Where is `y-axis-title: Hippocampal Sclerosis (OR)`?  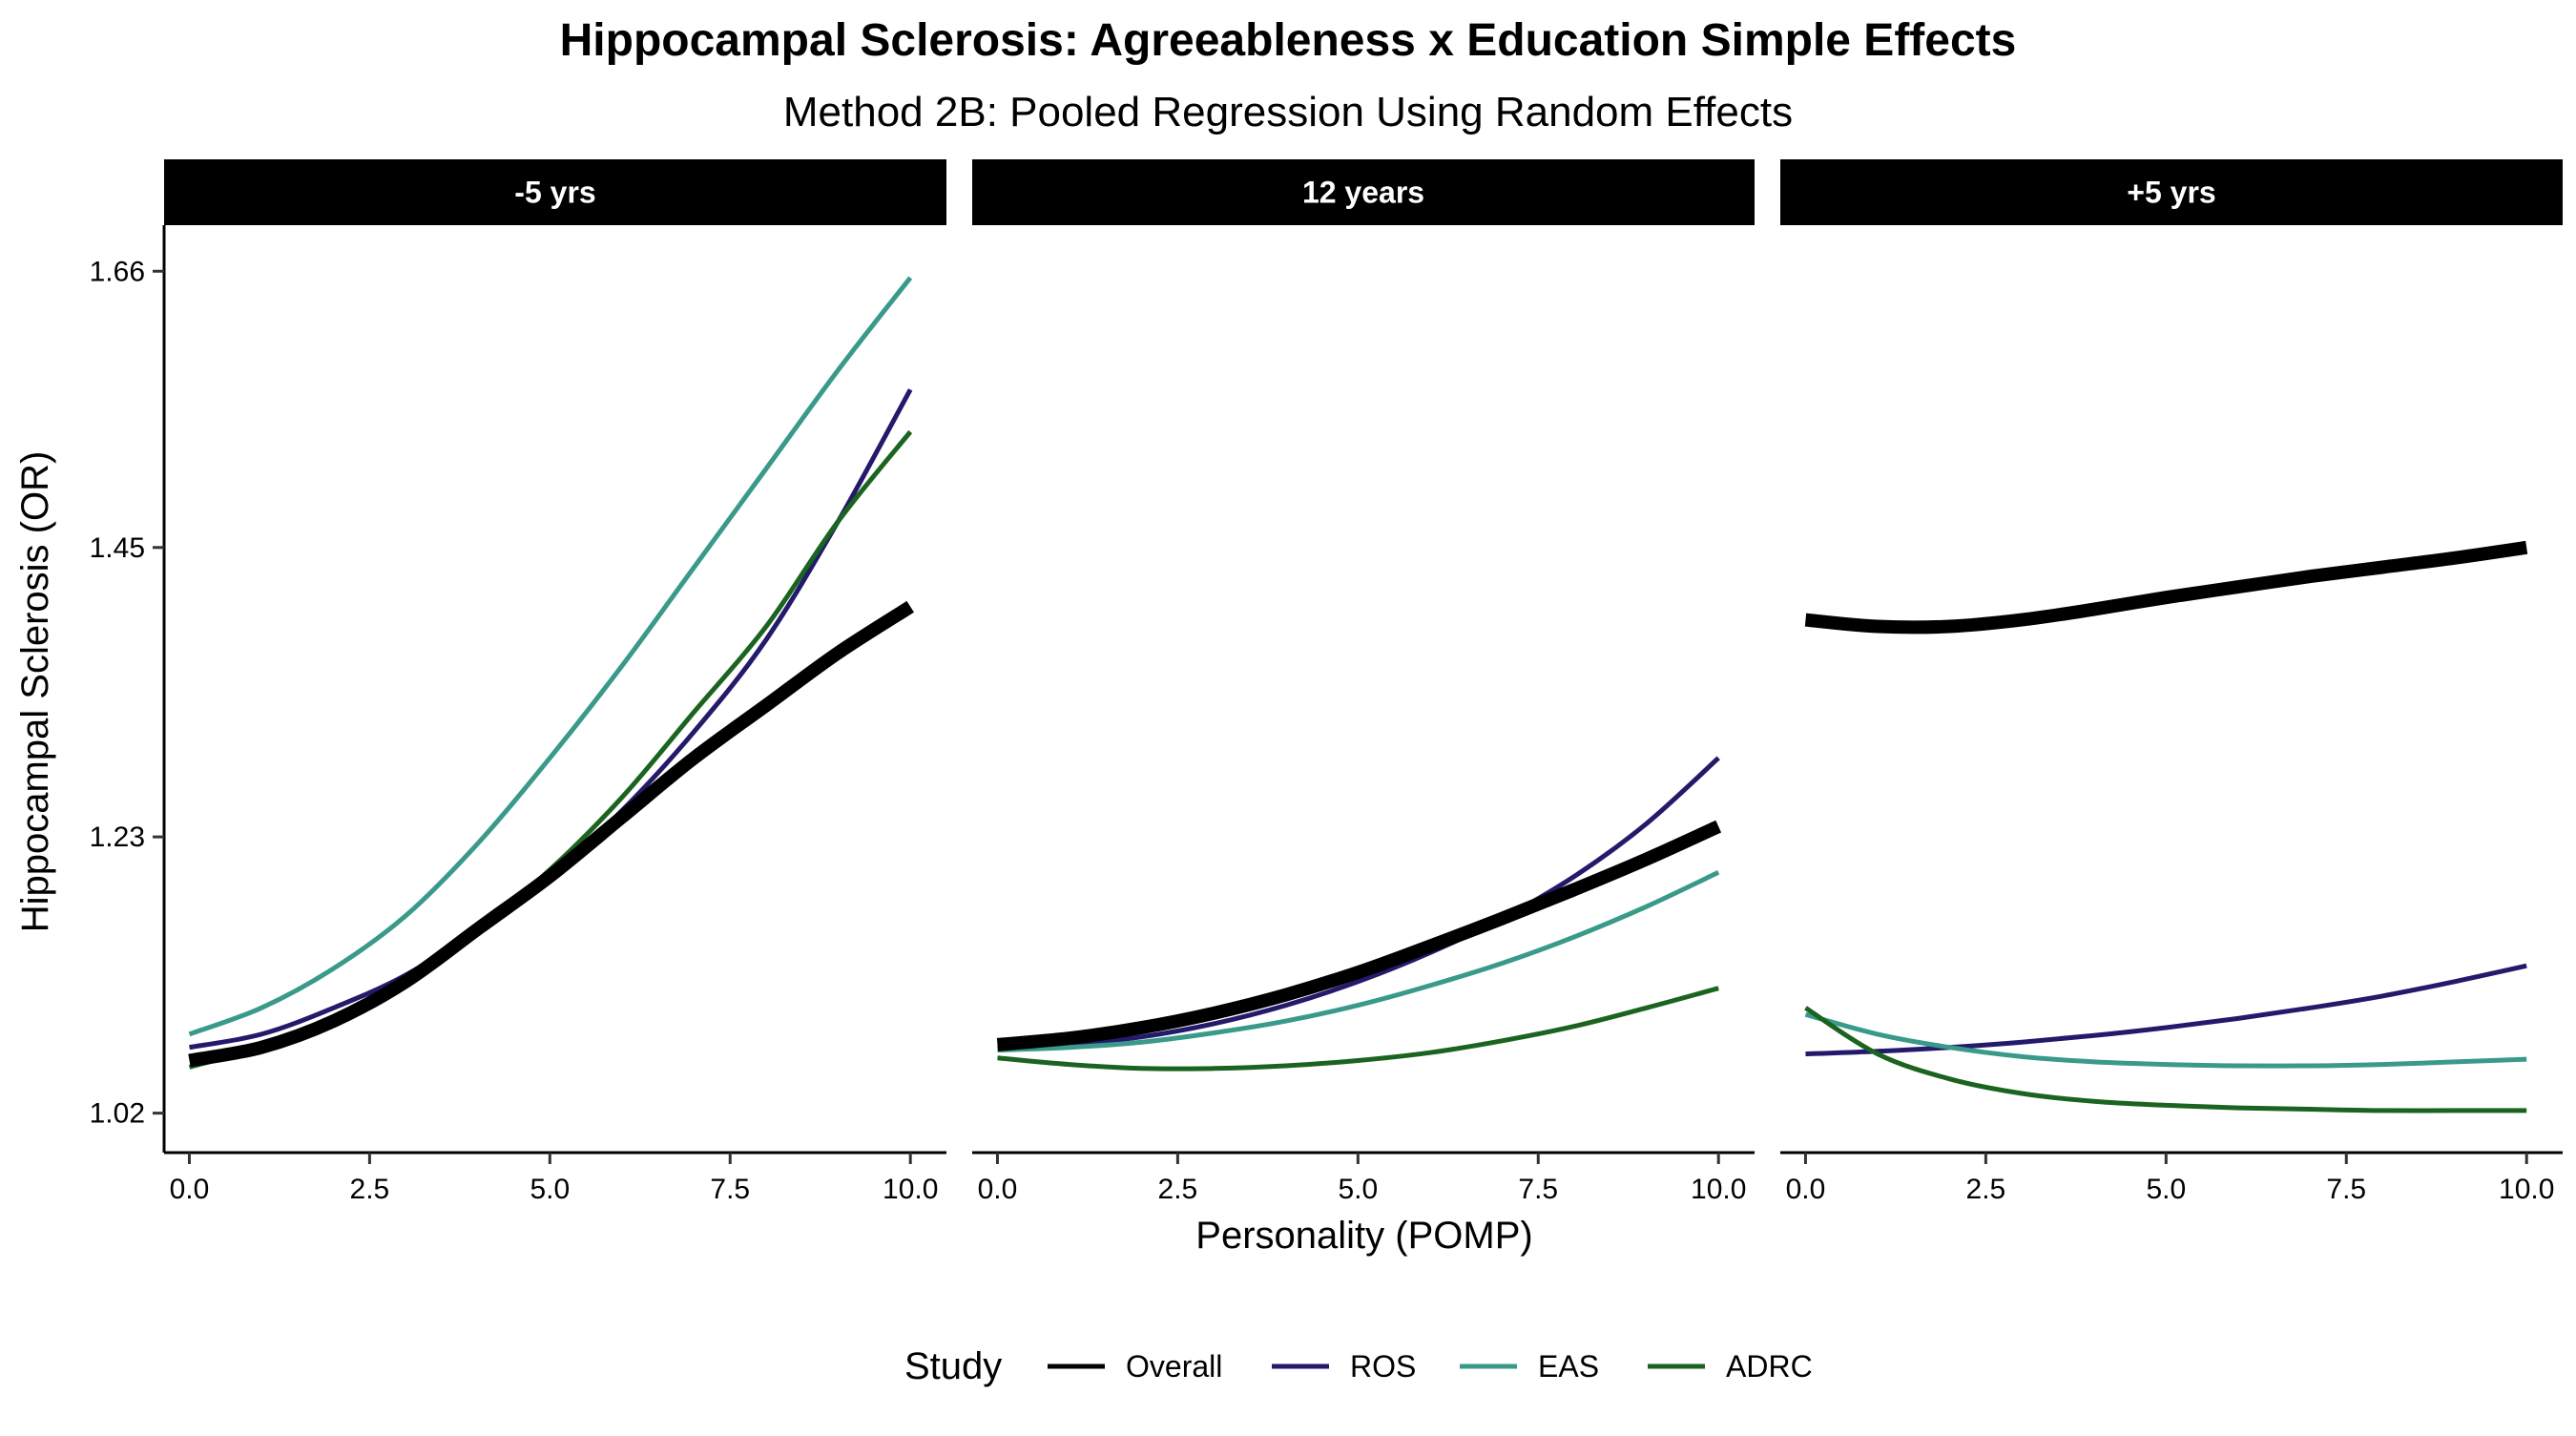 y-axis-title: Hippocampal Sclerosis (OR) is located at coordinates (35, 692).